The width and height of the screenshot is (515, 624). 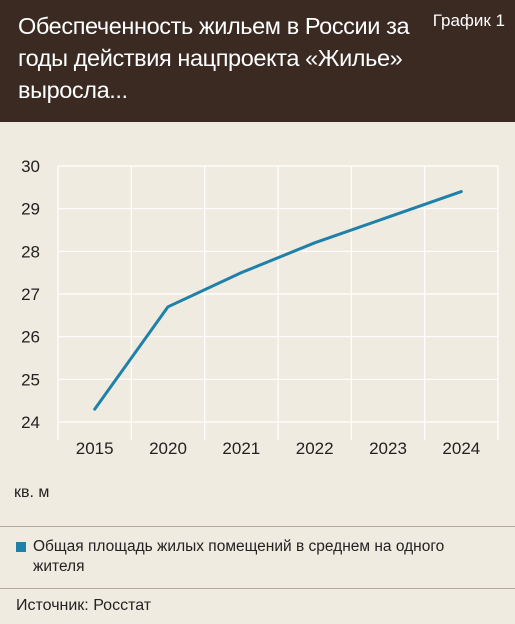 What do you see at coordinates (257, 588) in the screenshot?
I see `source-divider` at bounding box center [257, 588].